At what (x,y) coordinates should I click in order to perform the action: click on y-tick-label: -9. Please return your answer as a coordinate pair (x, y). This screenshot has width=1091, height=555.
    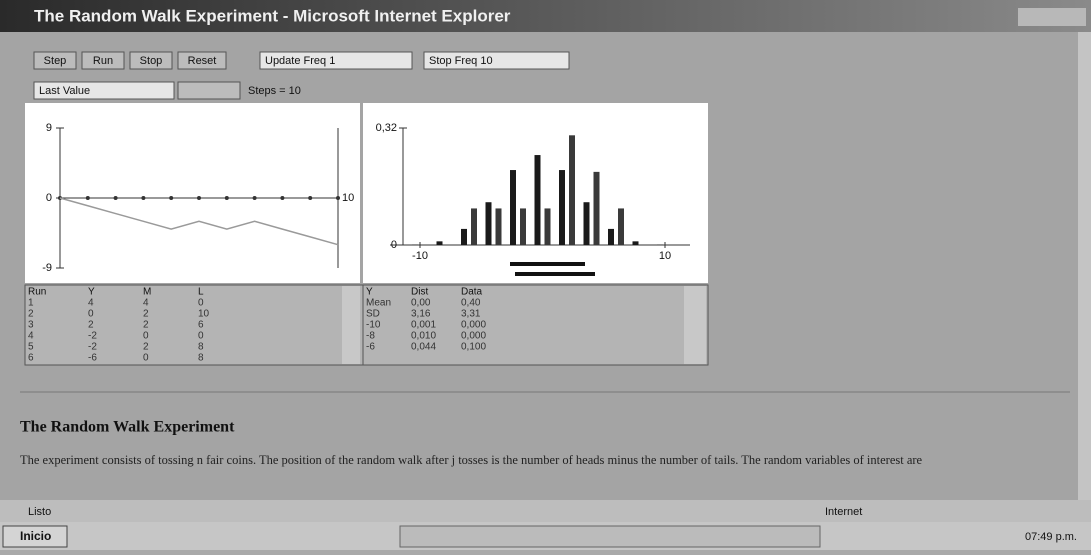
    Looking at the image, I should click on (47, 268).